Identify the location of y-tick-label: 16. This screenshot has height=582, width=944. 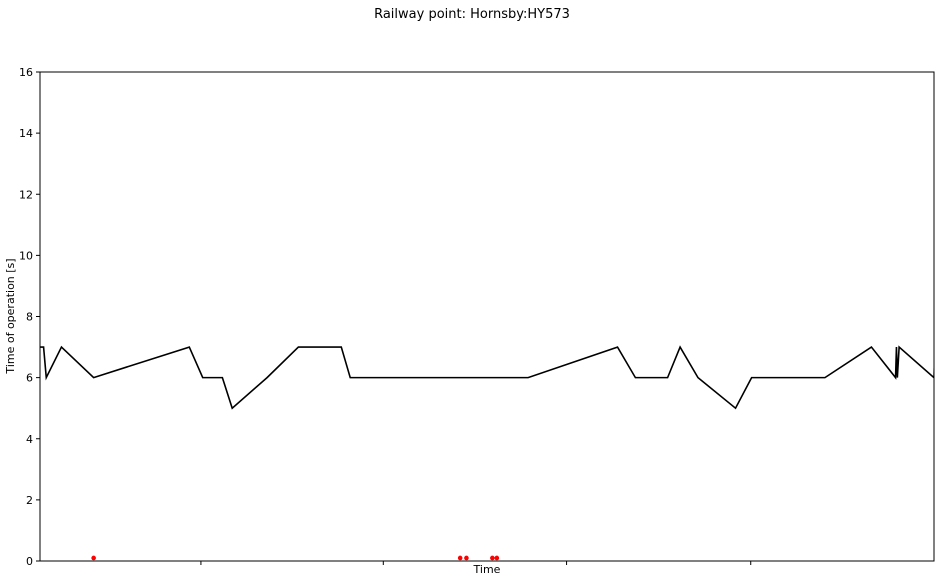
(26, 72).